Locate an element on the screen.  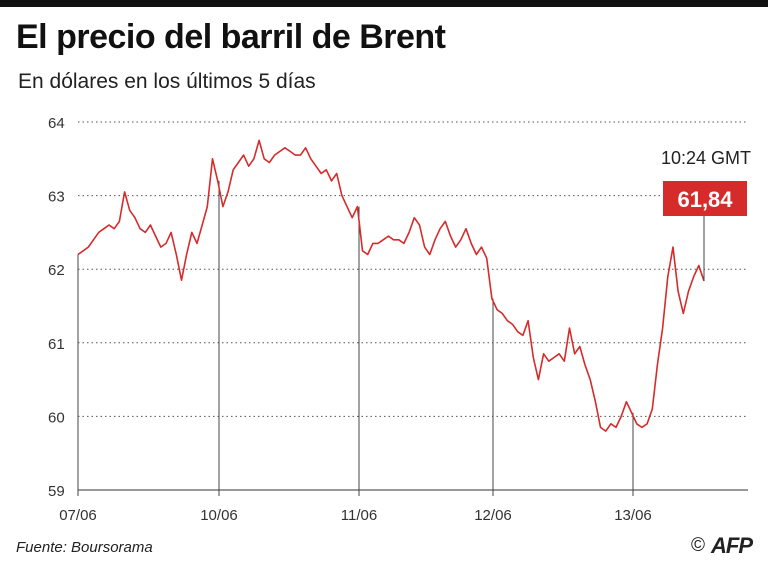
last-value-badge is located at coordinates (705, 198).